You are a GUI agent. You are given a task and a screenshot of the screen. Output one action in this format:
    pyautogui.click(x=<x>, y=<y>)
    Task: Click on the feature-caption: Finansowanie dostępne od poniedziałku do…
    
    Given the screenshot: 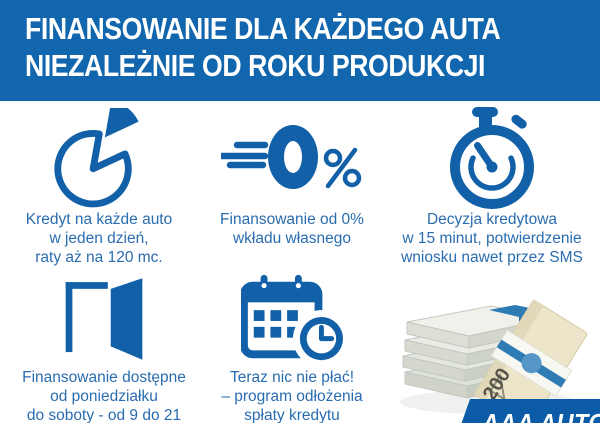 What is the action you would take?
    pyautogui.click(x=104, y=396)
    